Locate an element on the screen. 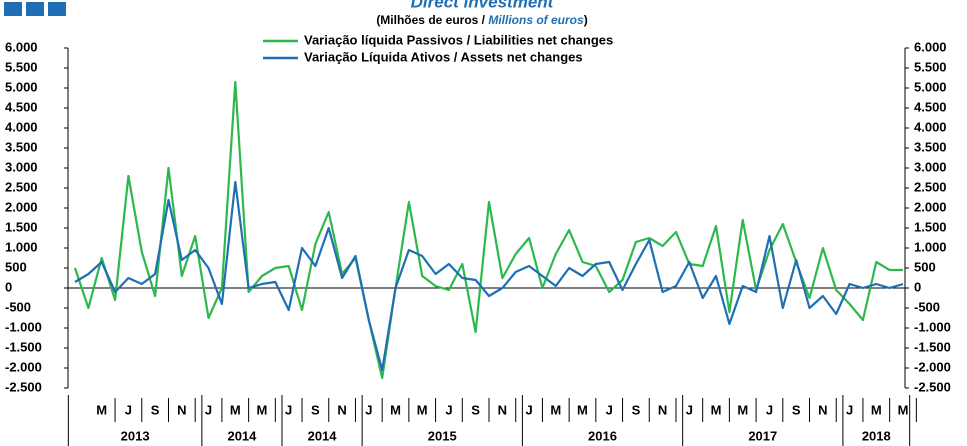 The height and width of the screenshot is (446, 967). subtitle-part: ) is located at coordinates (586, 20).